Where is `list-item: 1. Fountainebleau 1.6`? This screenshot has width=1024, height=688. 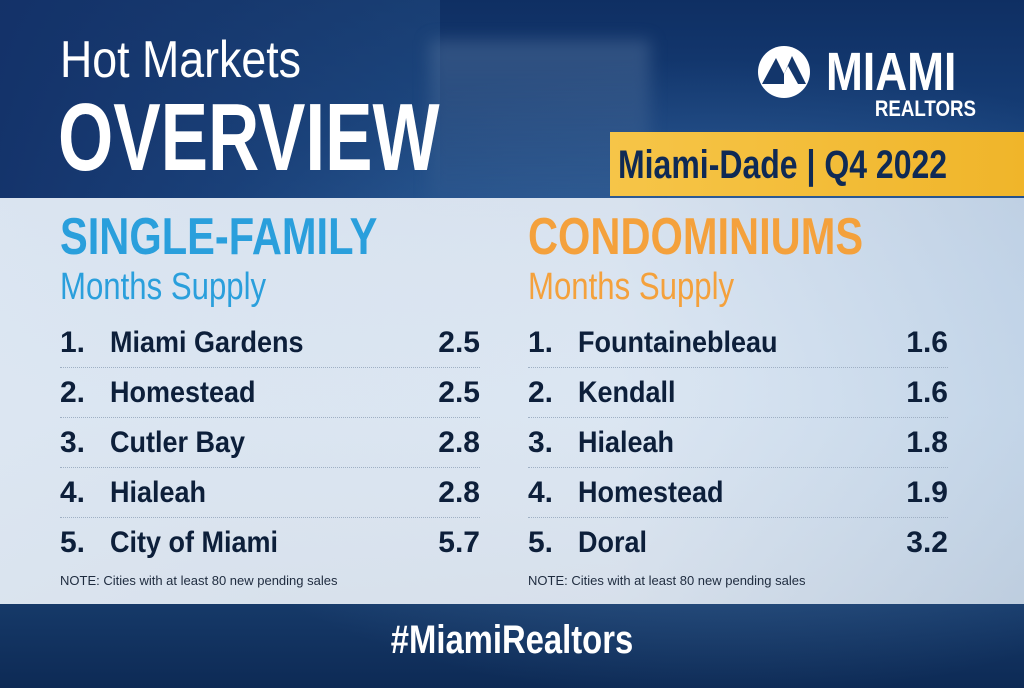 list-item: 1. Fountainebleau 1.6 is located at coordinates (738, 343).